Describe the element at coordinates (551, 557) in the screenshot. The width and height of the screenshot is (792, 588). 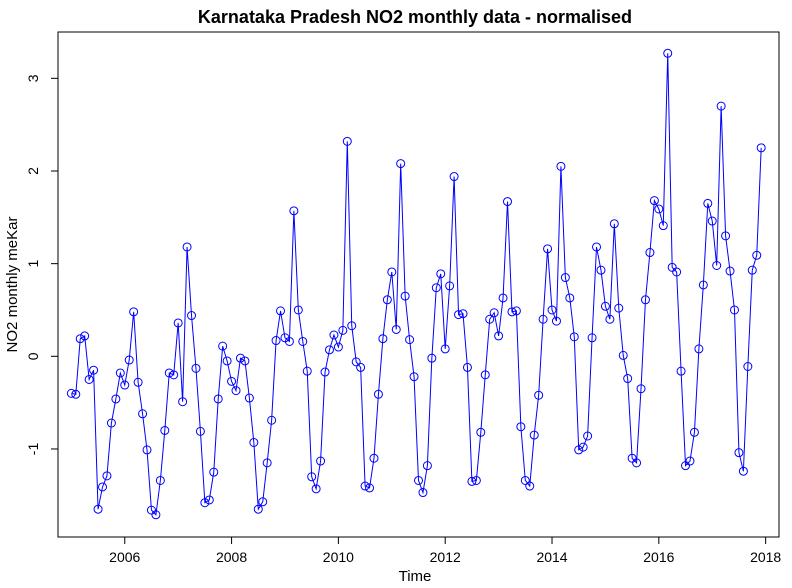
I see `x-tick-label: 2014` at that location.